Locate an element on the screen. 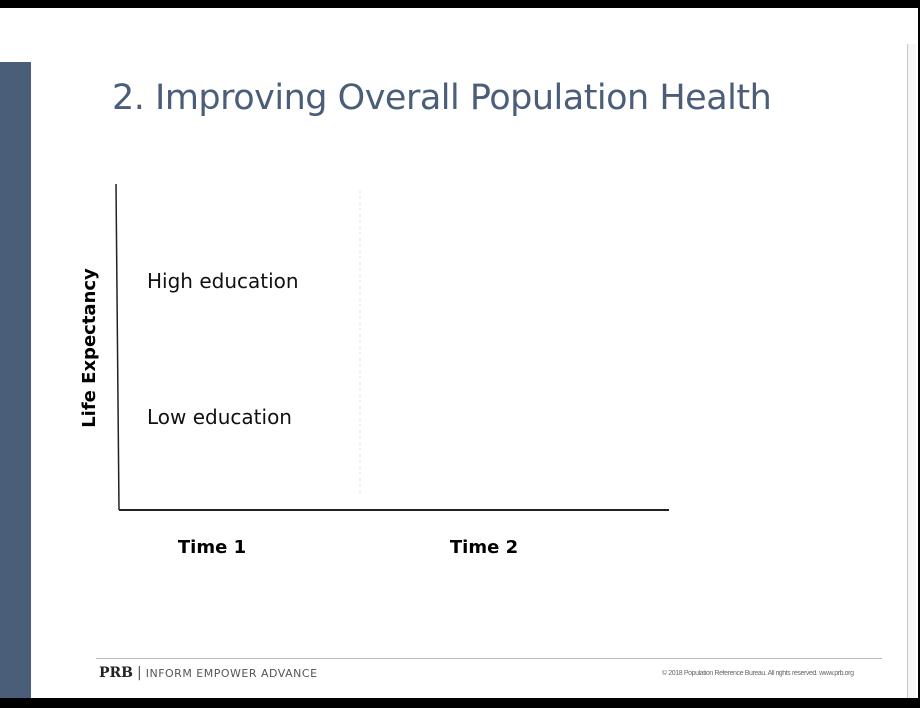 Image resolution: width=920 pixels, height=708 pixels. footer-tagline: INFORM EMPOWER ADVANCE is located at coordinates (231, 673).